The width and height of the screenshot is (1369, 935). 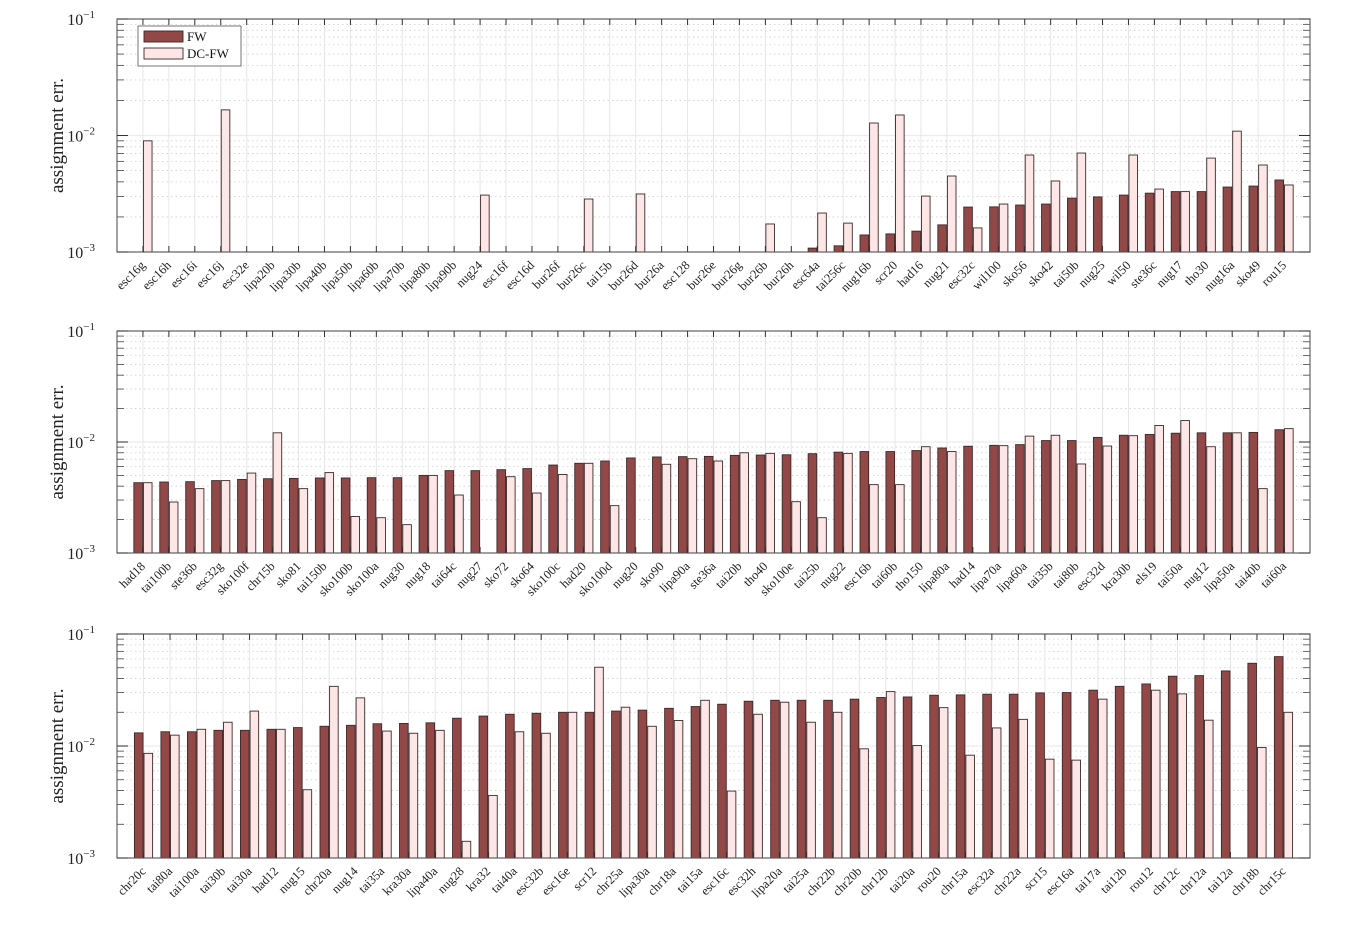 What do you see at coordinates (770, 238) in the screenshot?
I see `bar-dc-fw-bur26b` at bounding box center [770, 238].